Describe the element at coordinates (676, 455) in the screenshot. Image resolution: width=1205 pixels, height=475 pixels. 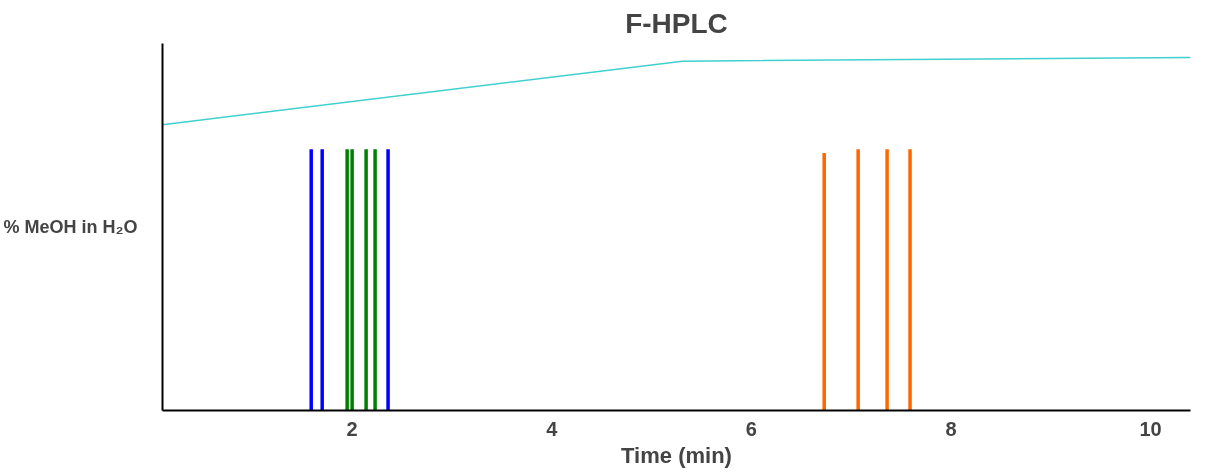
I see `x-axis-title: Time (min)` at that location.